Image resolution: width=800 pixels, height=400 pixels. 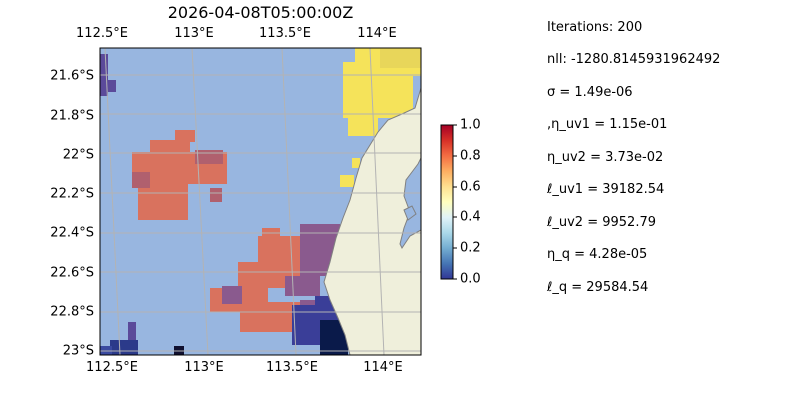 What do you see at coordinates (72, 116) in the screenshot?
I see `lat-tick: 21.8°S` at bounding box center [72, 116].